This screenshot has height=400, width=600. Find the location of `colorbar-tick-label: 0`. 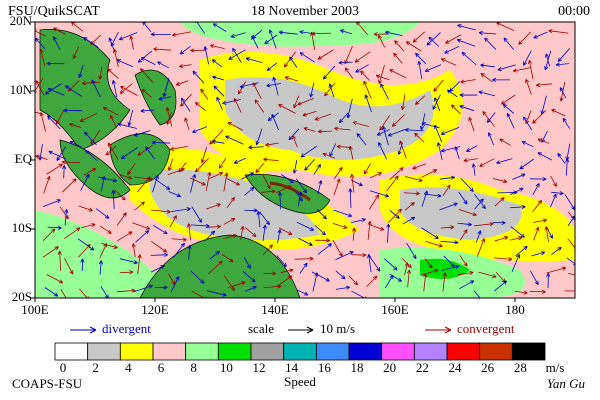

colorbar-tick-label: 0 is located at coordinates (63, 367).